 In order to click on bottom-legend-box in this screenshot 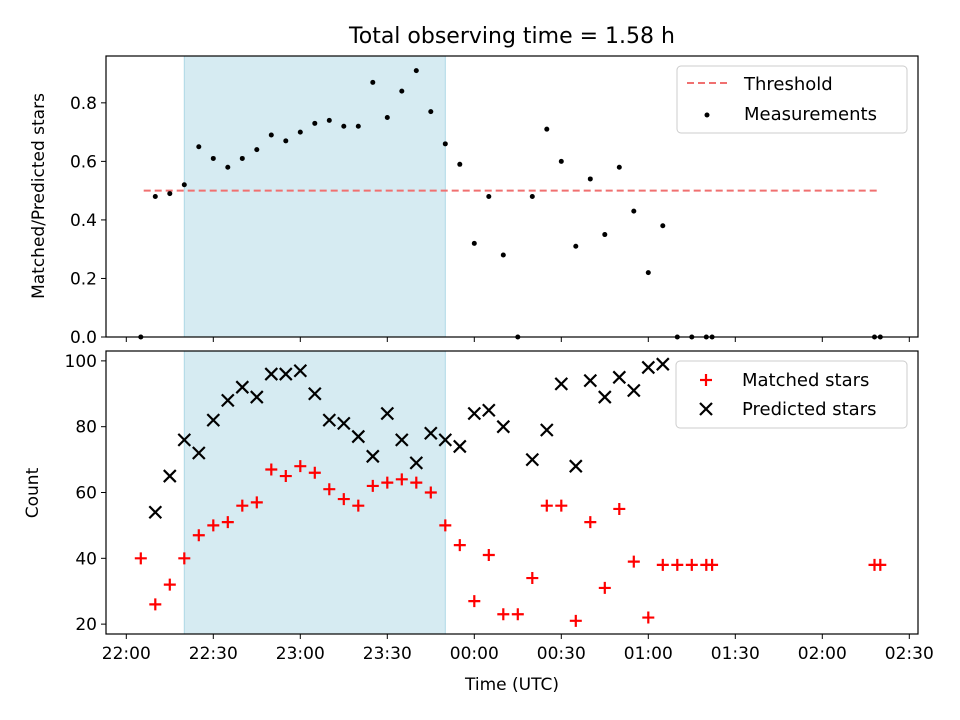, I will do `click(791, 394)`.